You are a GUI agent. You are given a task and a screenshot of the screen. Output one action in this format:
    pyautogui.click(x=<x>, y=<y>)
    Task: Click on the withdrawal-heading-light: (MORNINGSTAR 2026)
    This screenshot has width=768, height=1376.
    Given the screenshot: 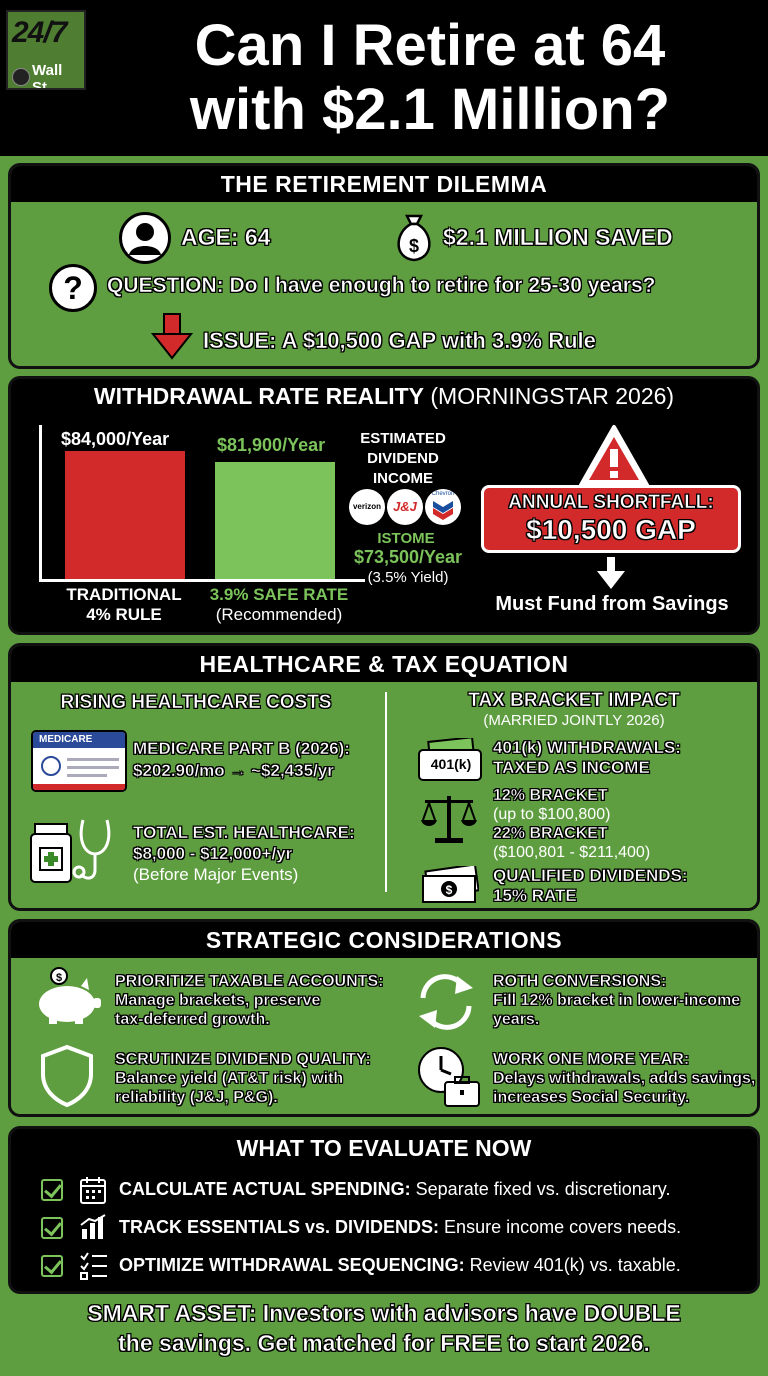 What is the action you would take?
    pyautogui.click(x=552, y=396)
    